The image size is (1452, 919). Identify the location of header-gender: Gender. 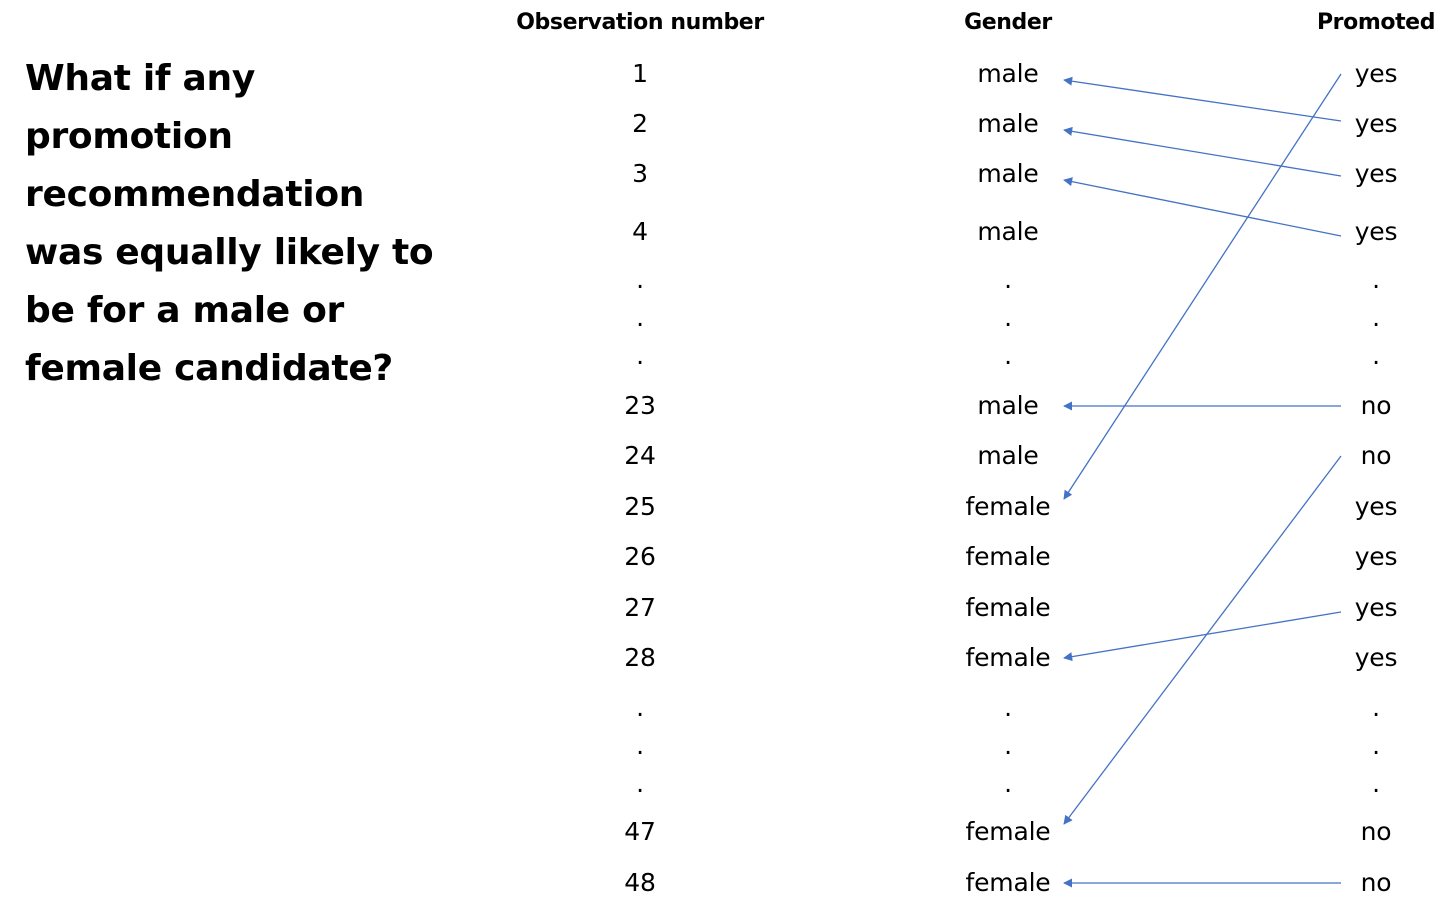
(1008, 22).